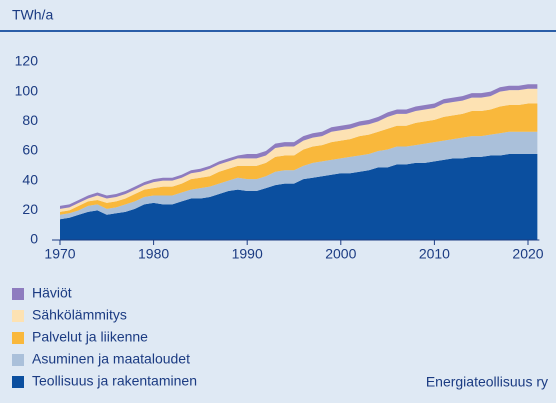  Describe the element at coordinates (247, 254) in the screenshot. I see `x-tick-label: 1990` at that location.